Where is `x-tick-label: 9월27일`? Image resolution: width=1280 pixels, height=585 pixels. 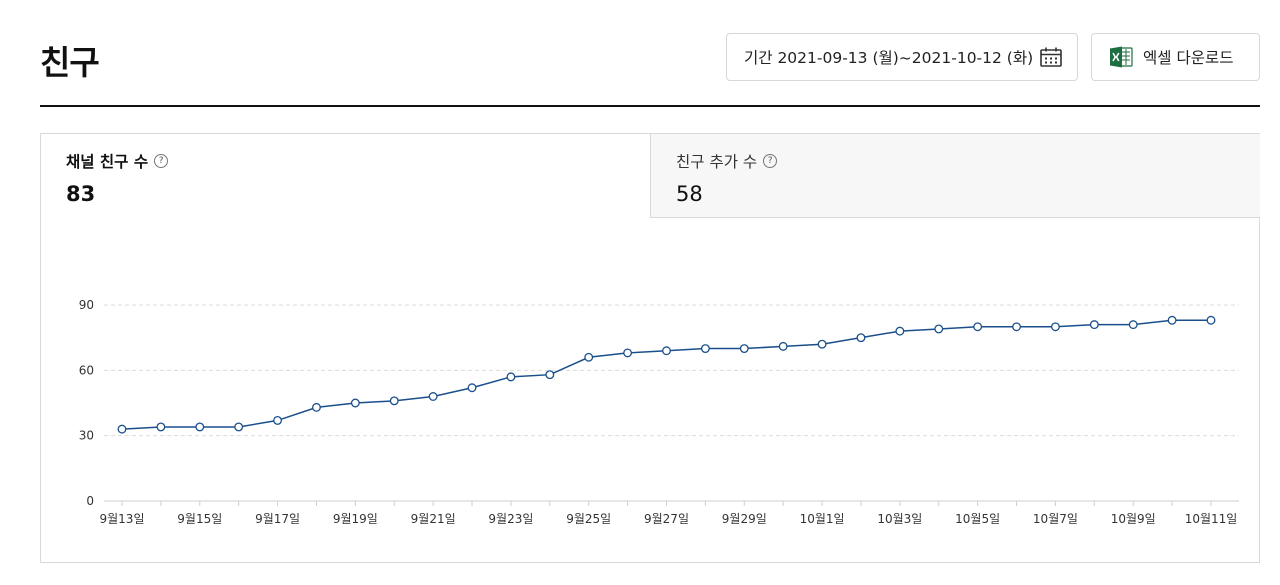 x-tick-label: 9월27일 is located at coordinates (666, 519).